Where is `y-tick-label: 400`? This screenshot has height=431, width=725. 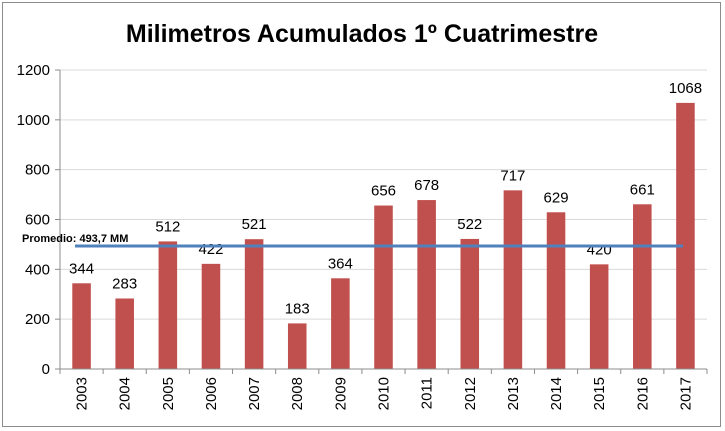
y-tick-label: 400 is located at coordinates (37, 269).